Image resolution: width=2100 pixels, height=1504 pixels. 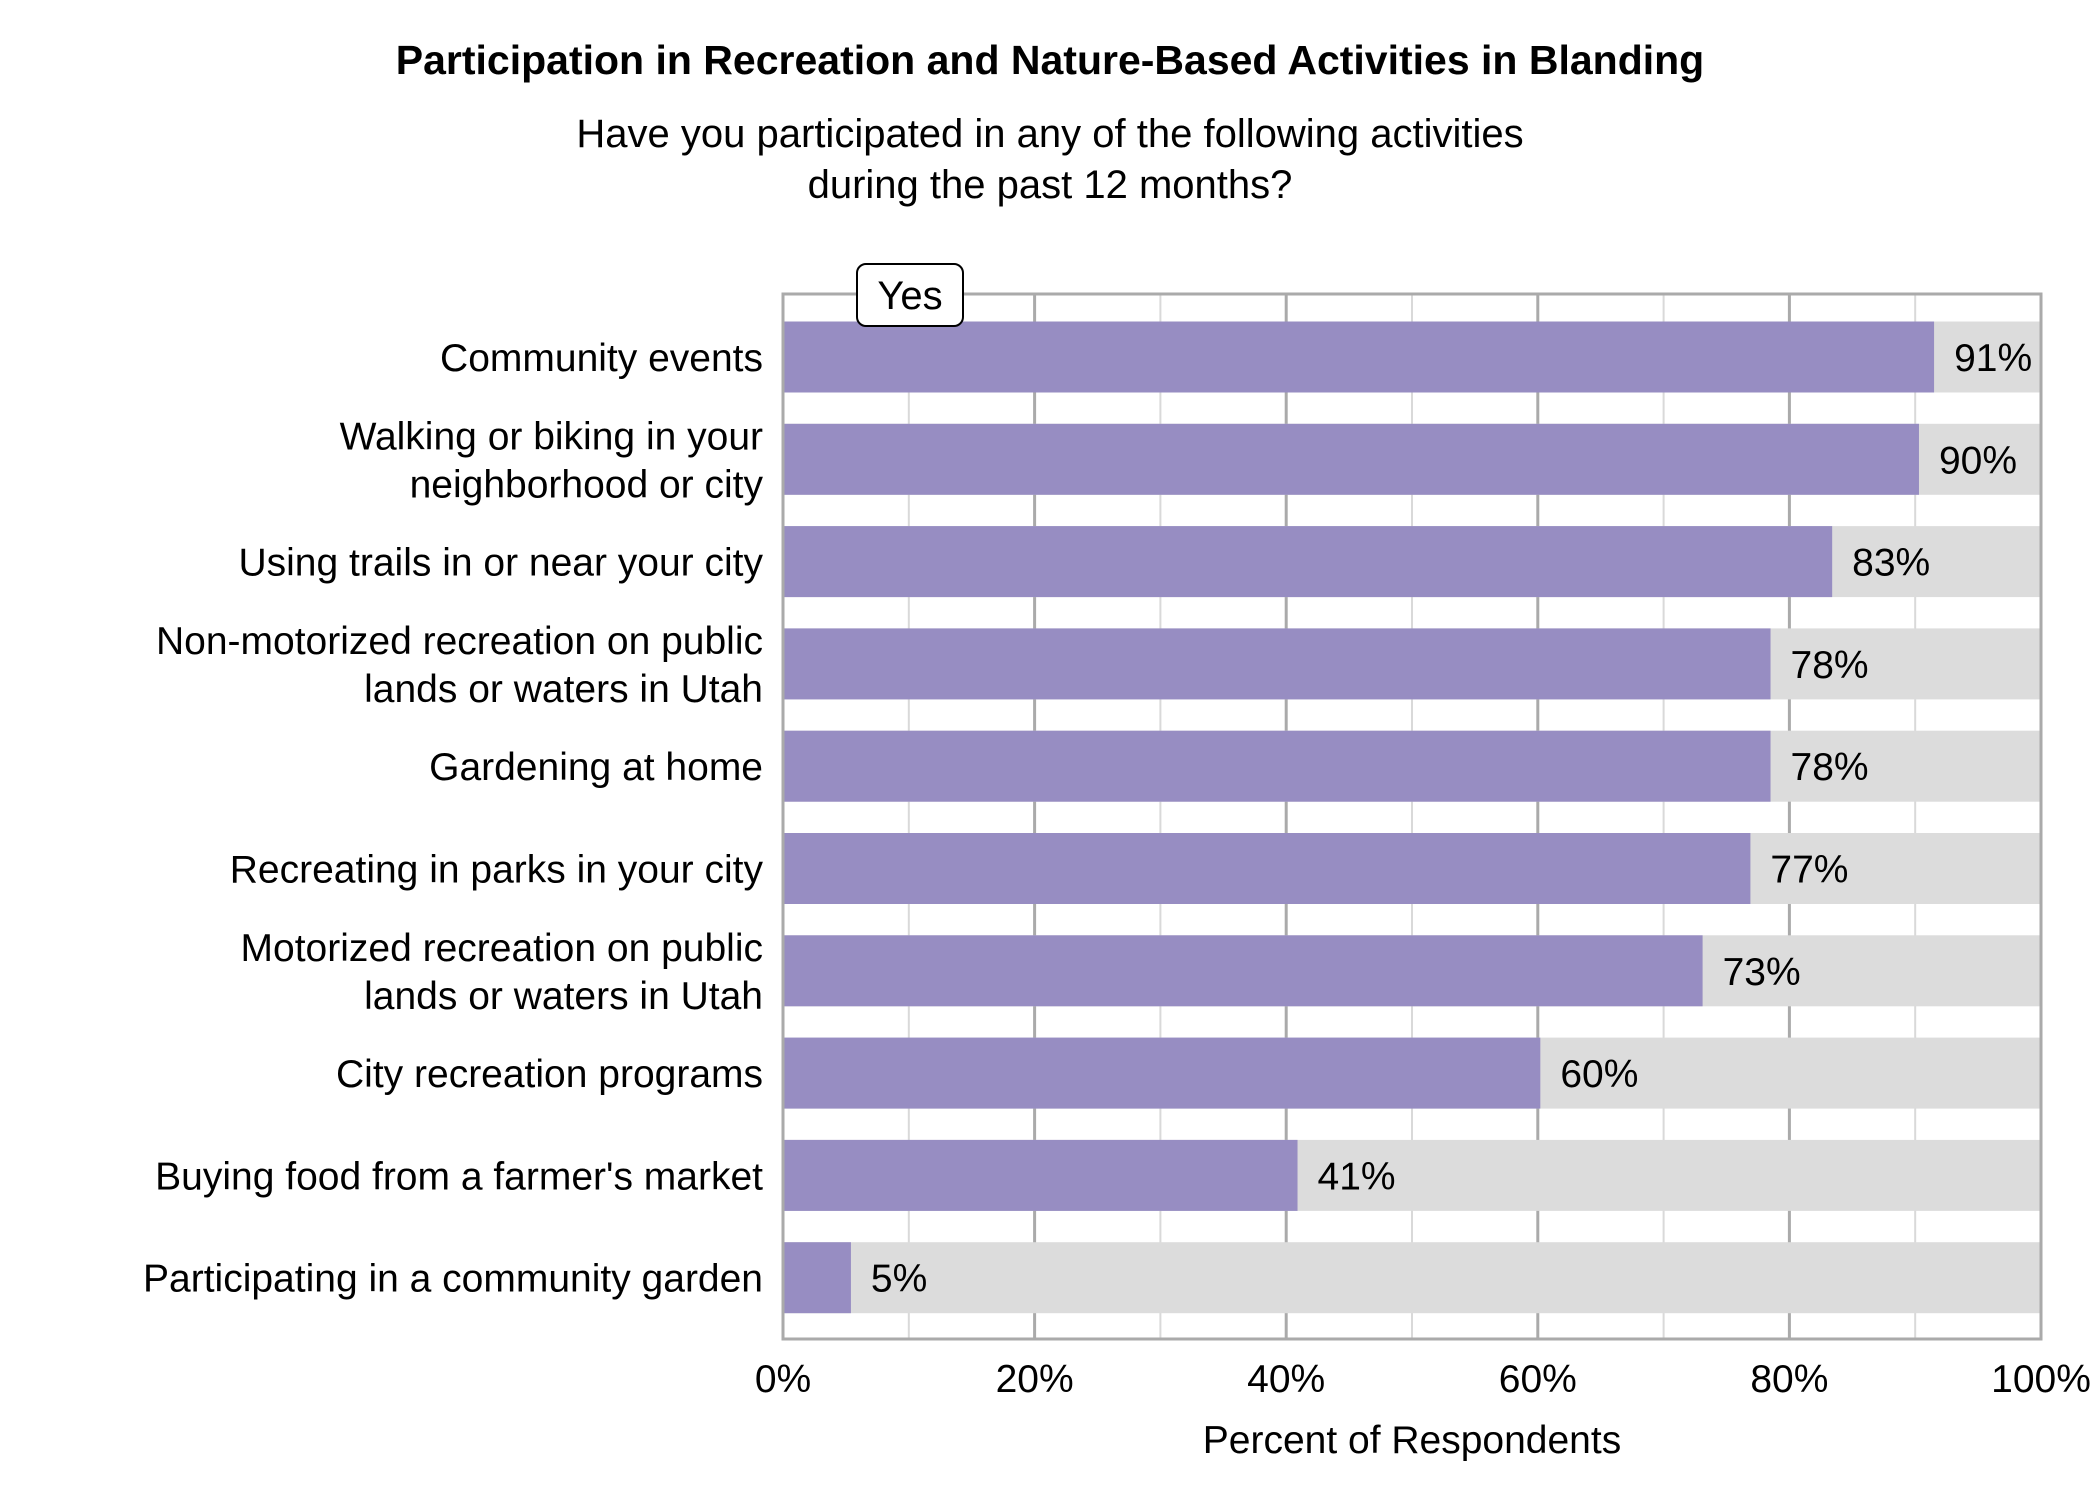 I want to click on legend-label: Yes, so click(x=909, y=296).